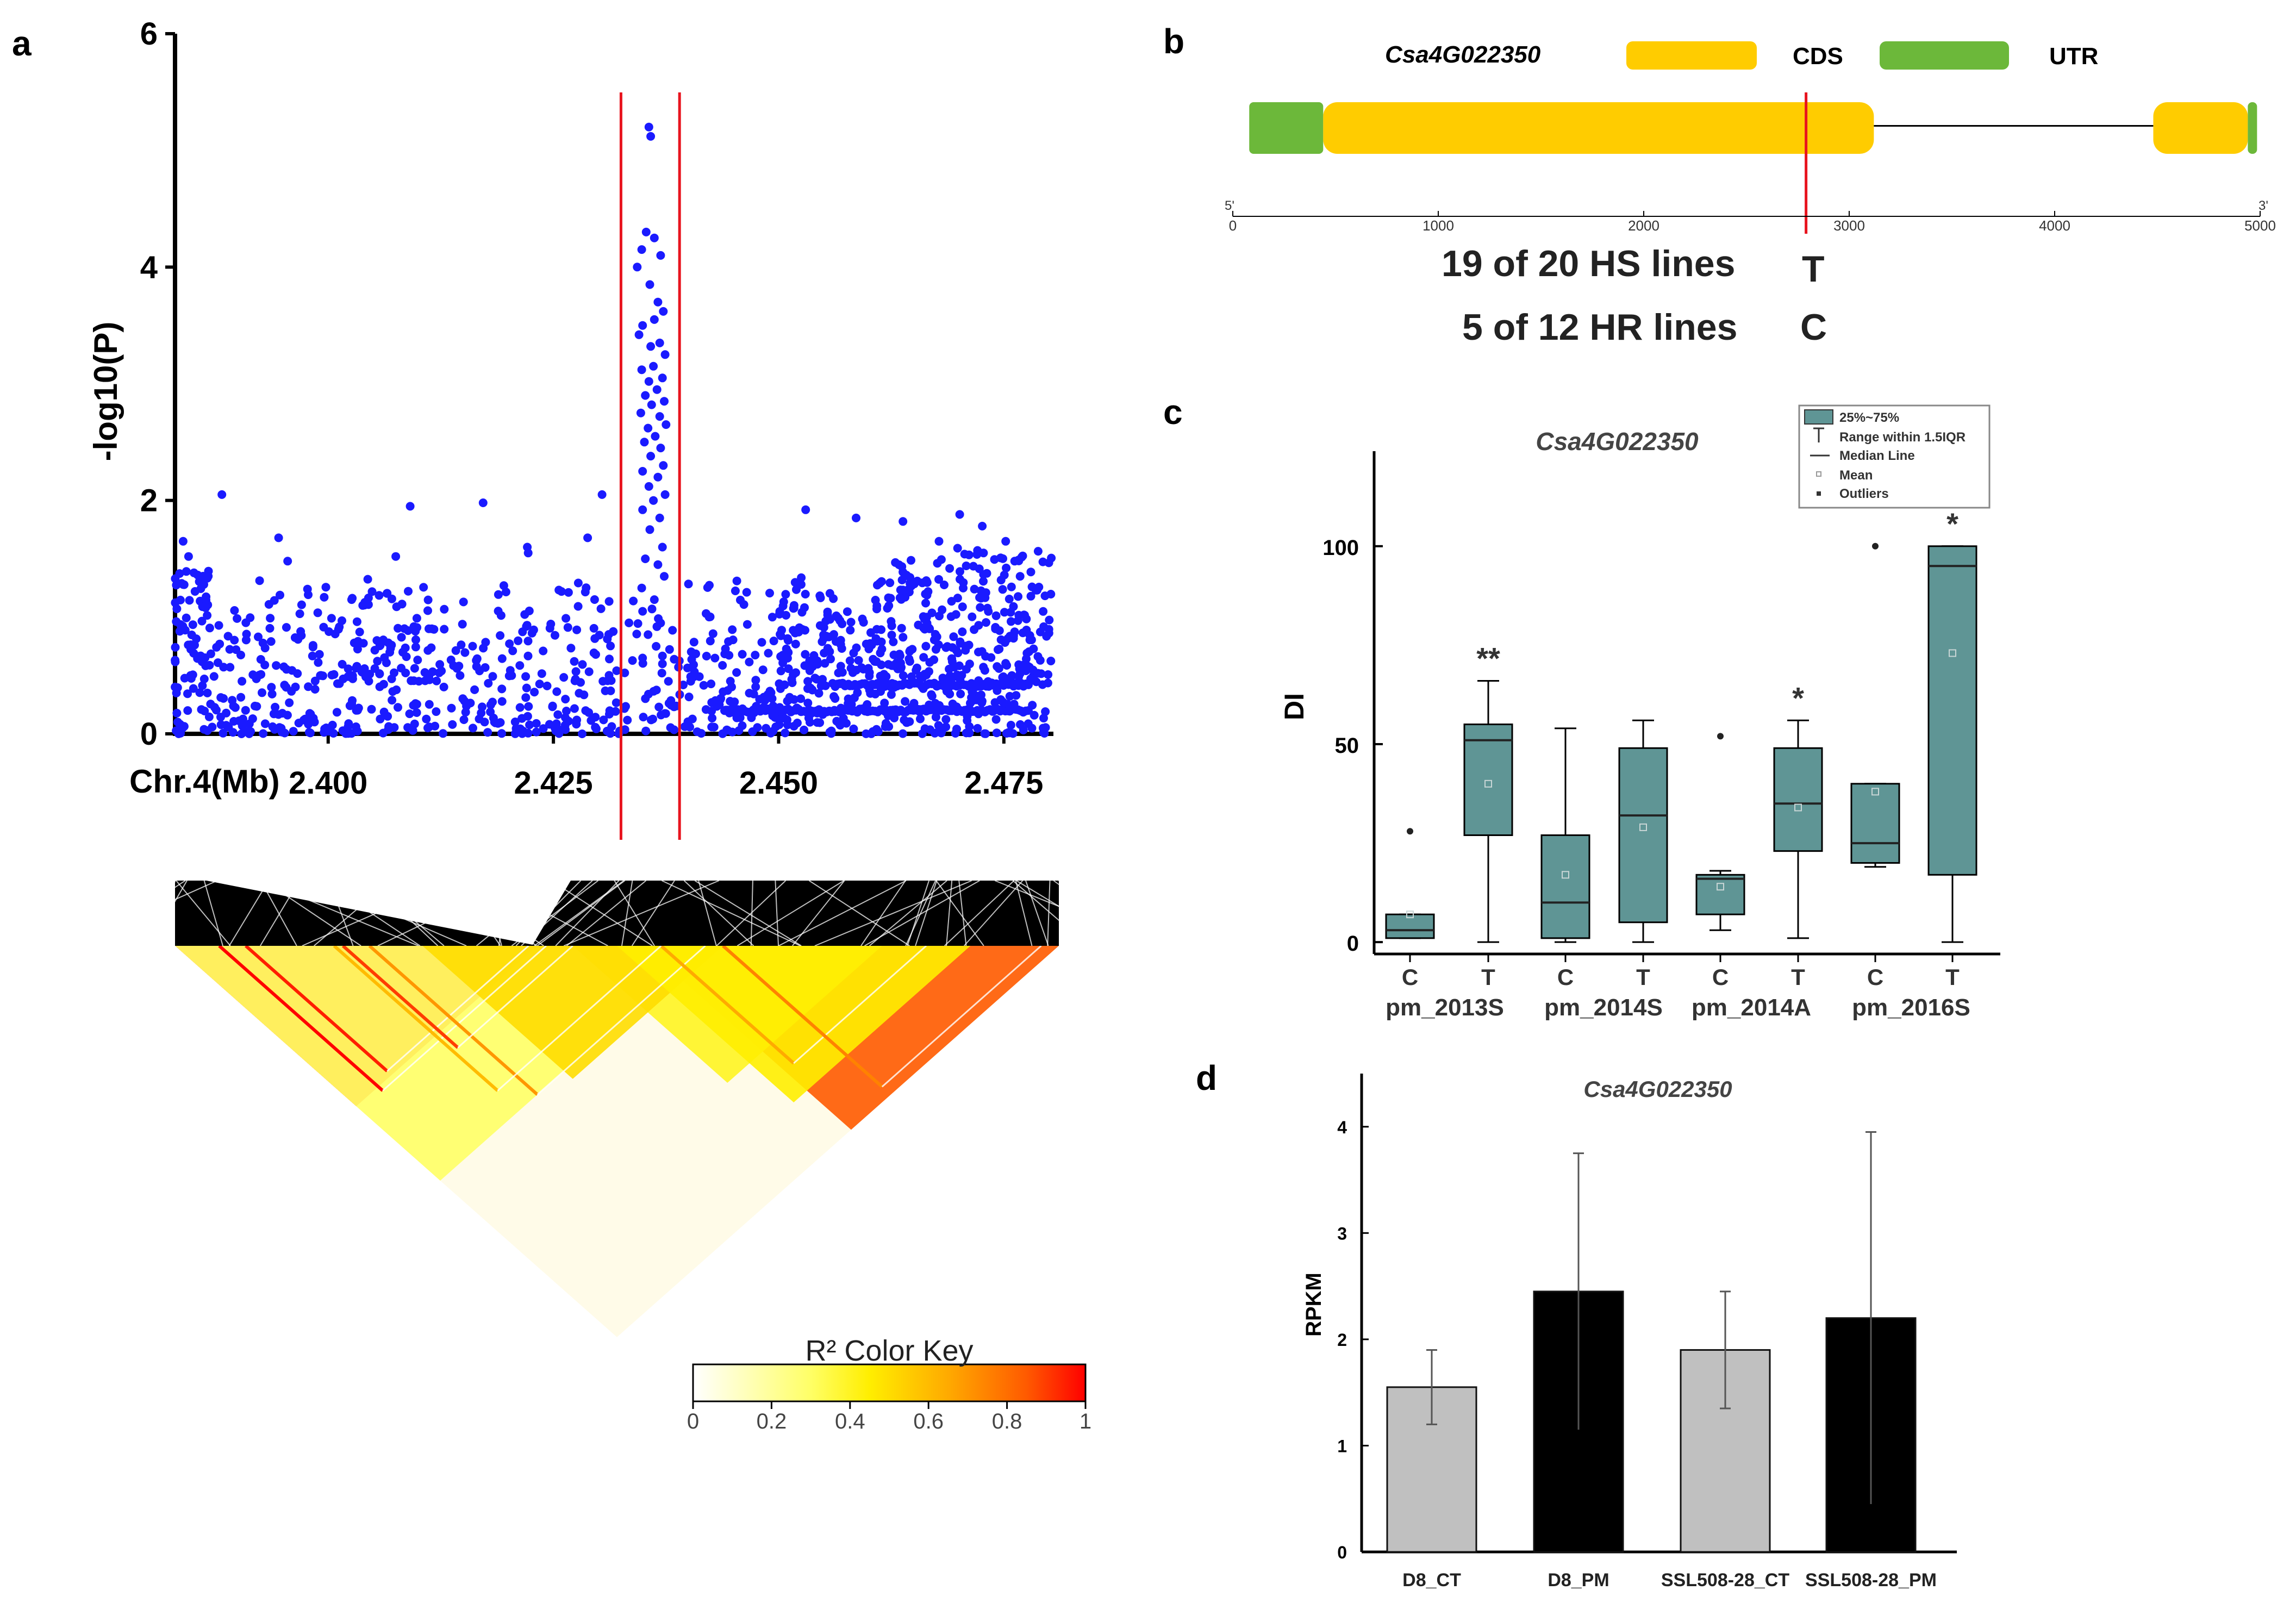 The height and width of the screenshot is (1609, 2296). What do you see at coordinates (1286, 128) in the screenshot?
I see `gene-utr` at bounding box center [1286, 128].